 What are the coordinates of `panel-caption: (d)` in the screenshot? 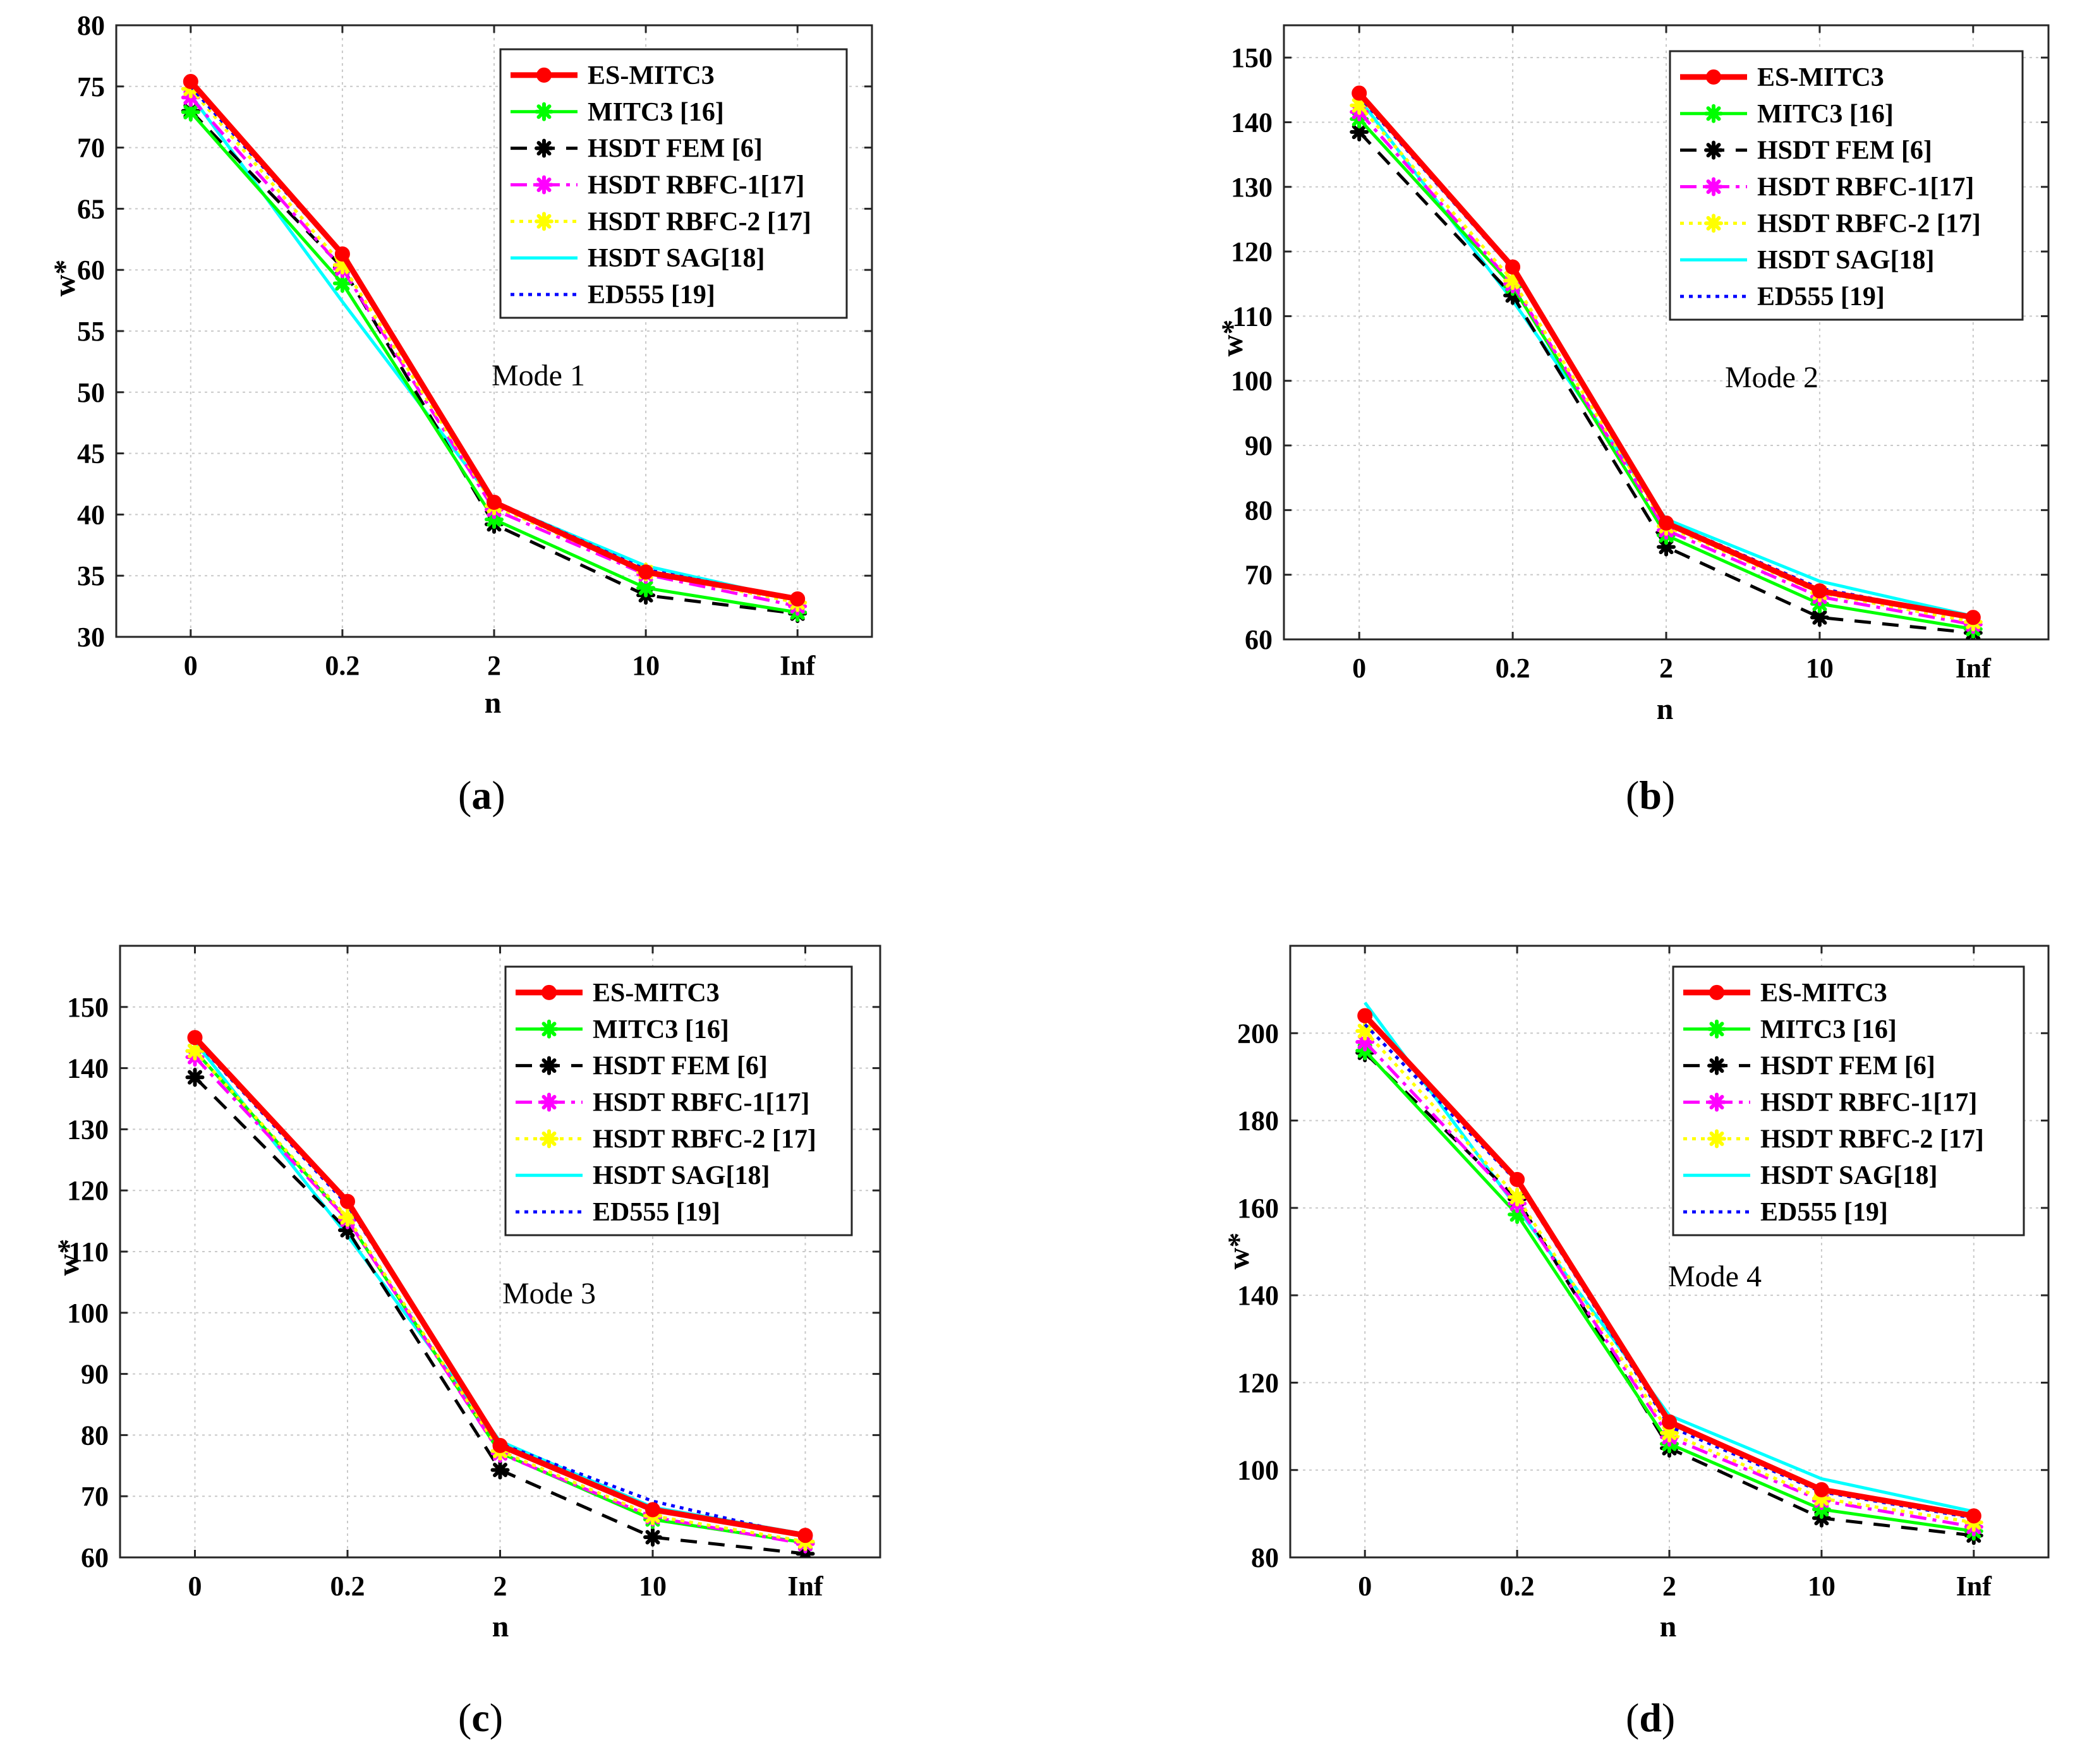 It's located at (1650, 1717).